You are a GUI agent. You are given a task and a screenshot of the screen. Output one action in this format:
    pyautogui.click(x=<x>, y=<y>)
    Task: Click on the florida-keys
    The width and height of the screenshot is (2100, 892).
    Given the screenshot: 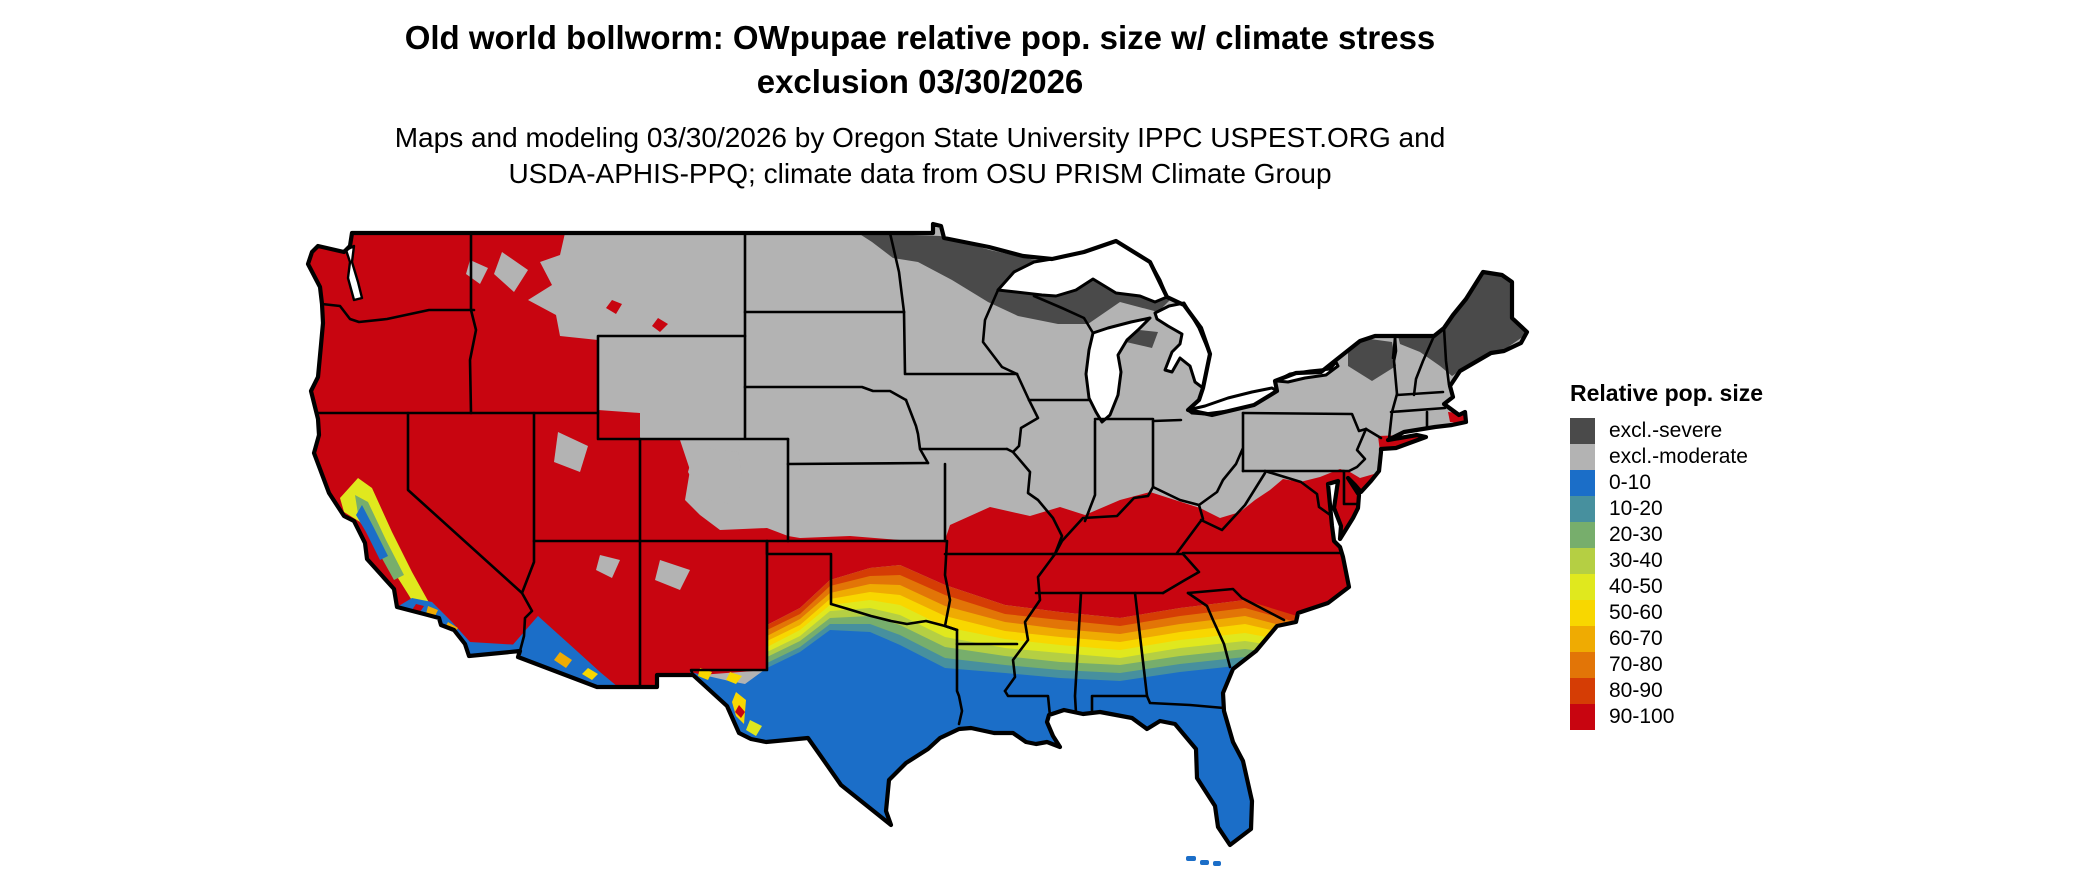 What is the action you would take?
    pyautogui.click(x=1203, y=861)
    